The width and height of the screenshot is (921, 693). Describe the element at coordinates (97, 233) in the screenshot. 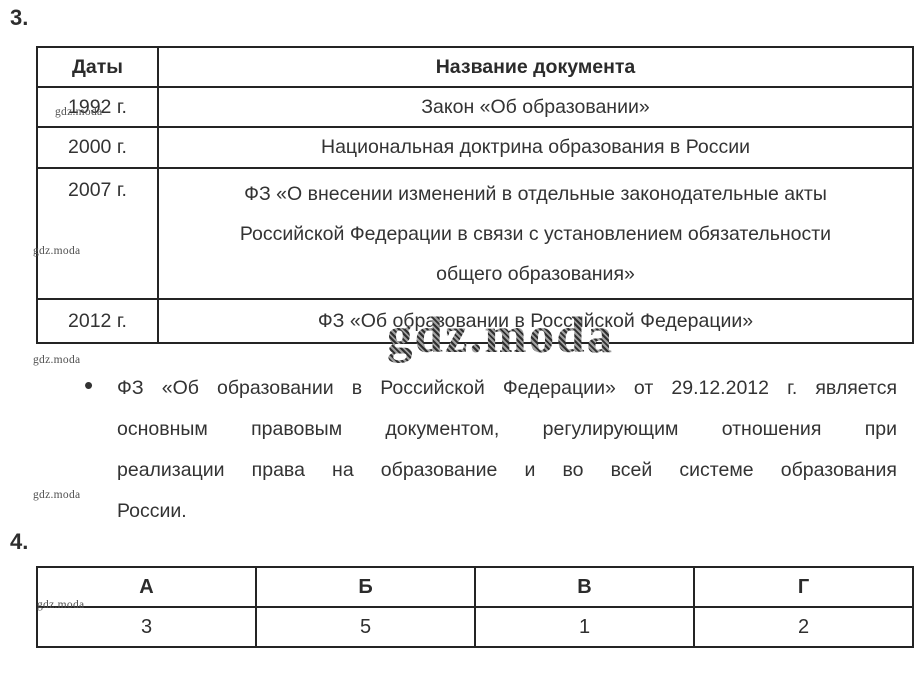

I see `date-cell: 2007 г.` at that location.